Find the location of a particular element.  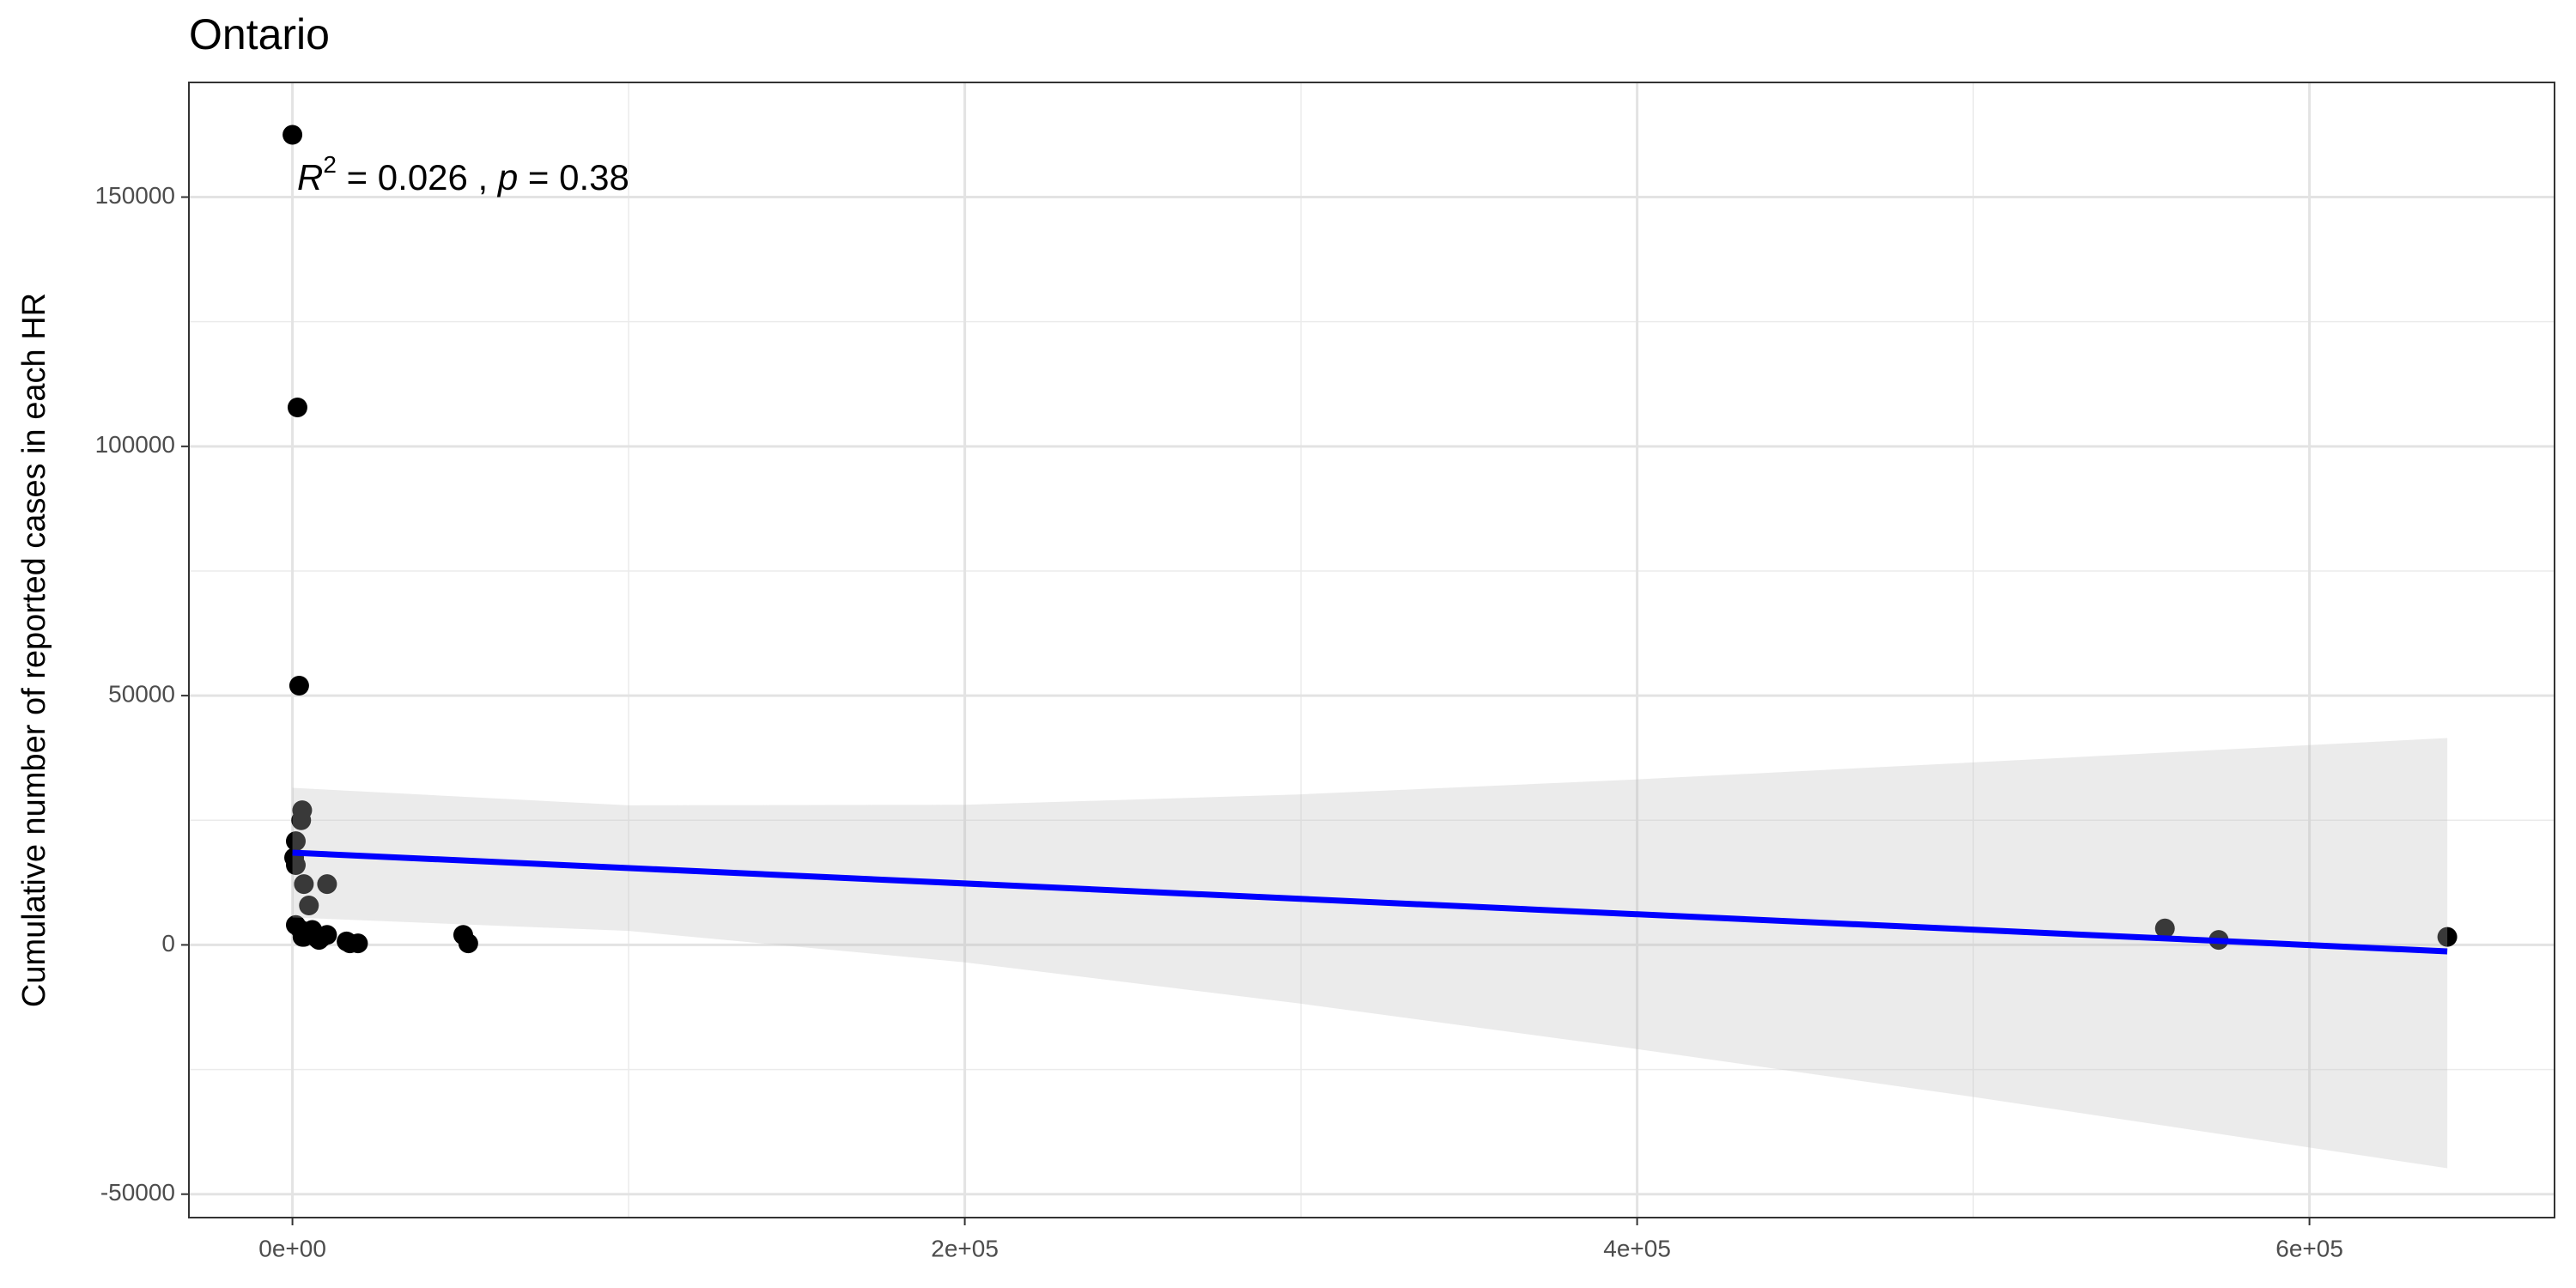

x-tick-label: 4e+05 is located at coordinates (1637, 1248).